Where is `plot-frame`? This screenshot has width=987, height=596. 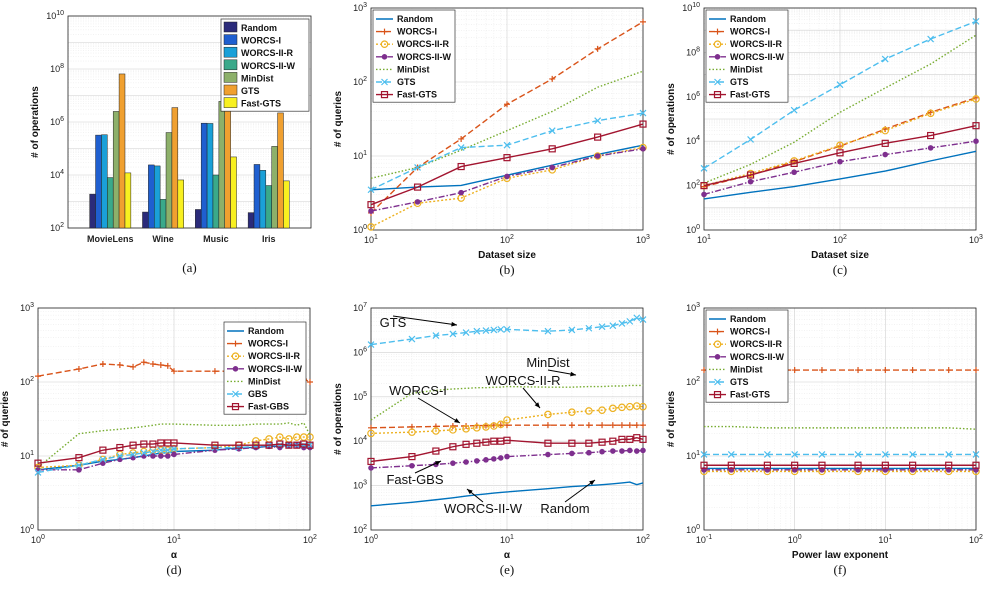
plot-frame is located at coordinates (507, 419).